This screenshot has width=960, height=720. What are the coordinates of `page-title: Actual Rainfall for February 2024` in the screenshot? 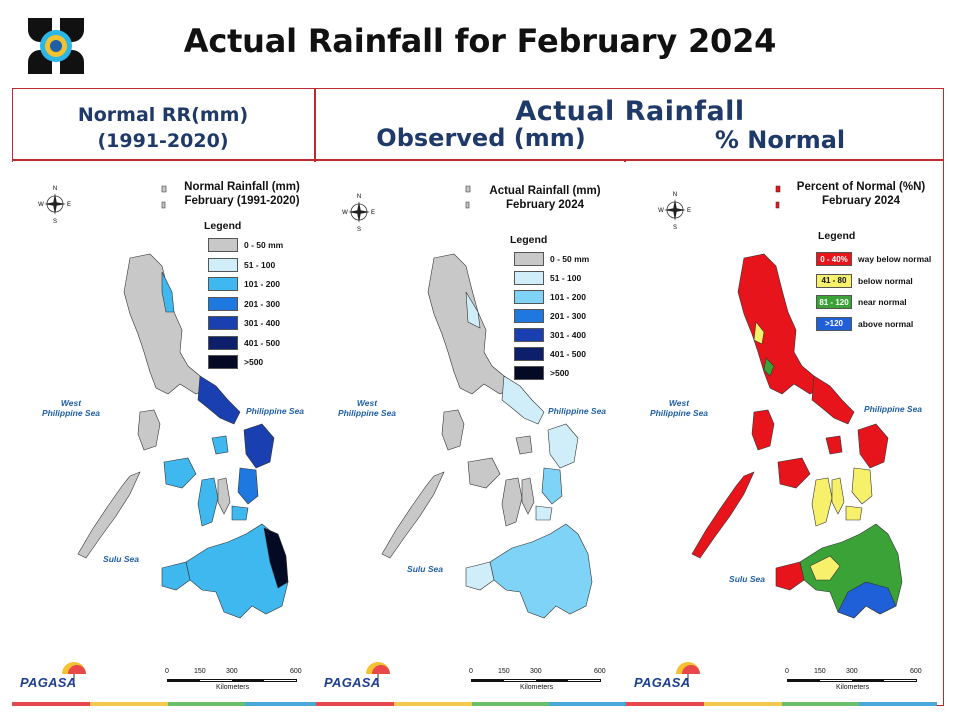 It's located at (480, 41).